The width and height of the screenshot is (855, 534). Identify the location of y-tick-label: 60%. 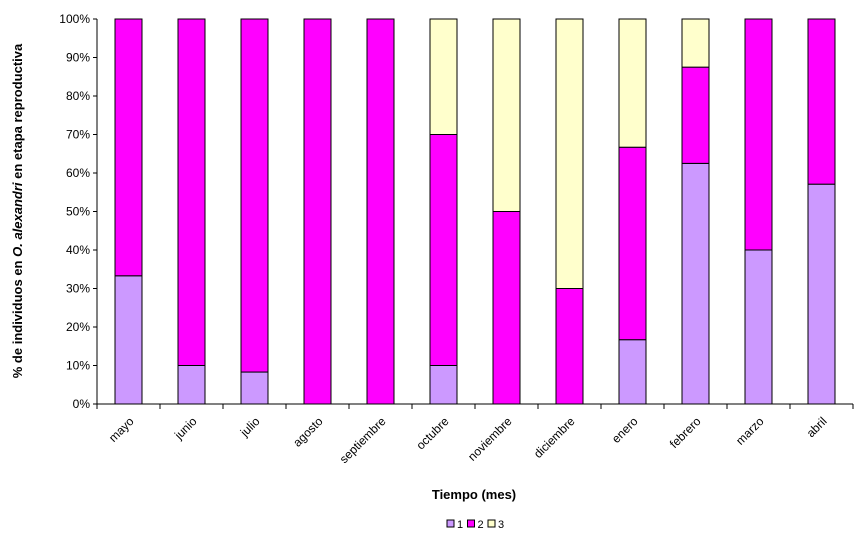
(78, 173).